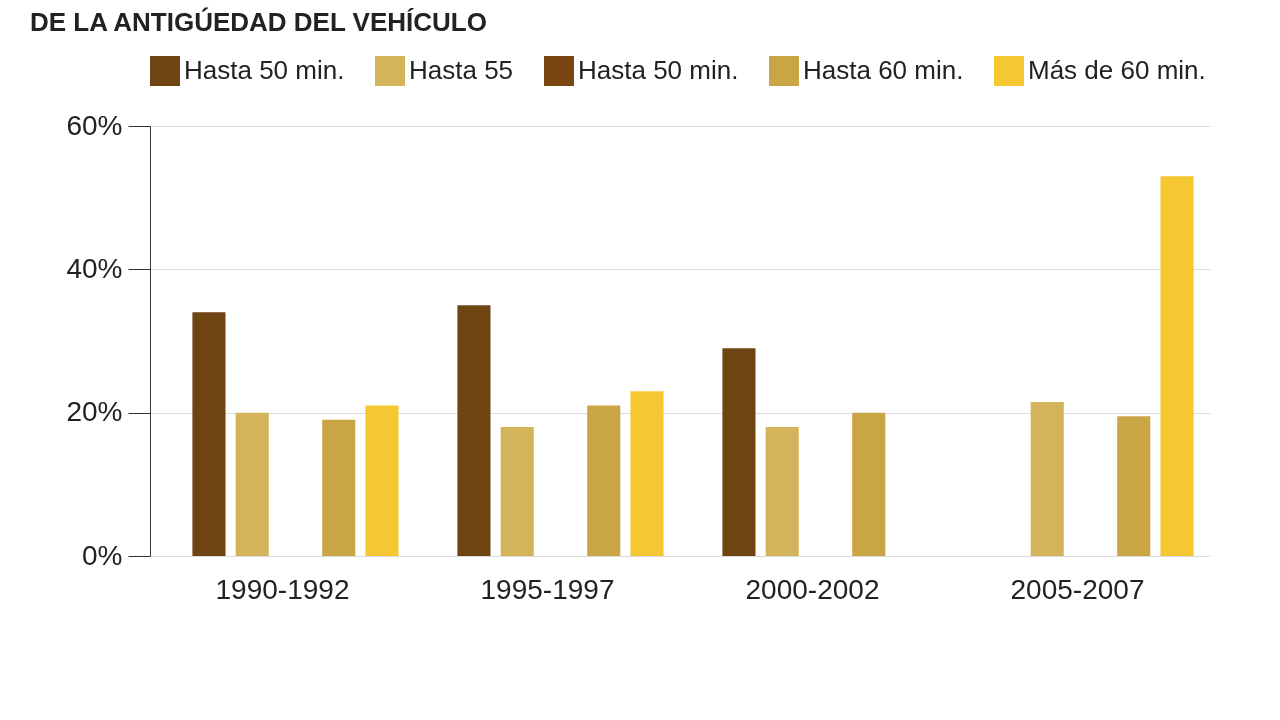  What do you see at coordinates (812, 589) in the screenshot?
I see `x-tick-label: 2000-2002` at bounding box center [812, 589].